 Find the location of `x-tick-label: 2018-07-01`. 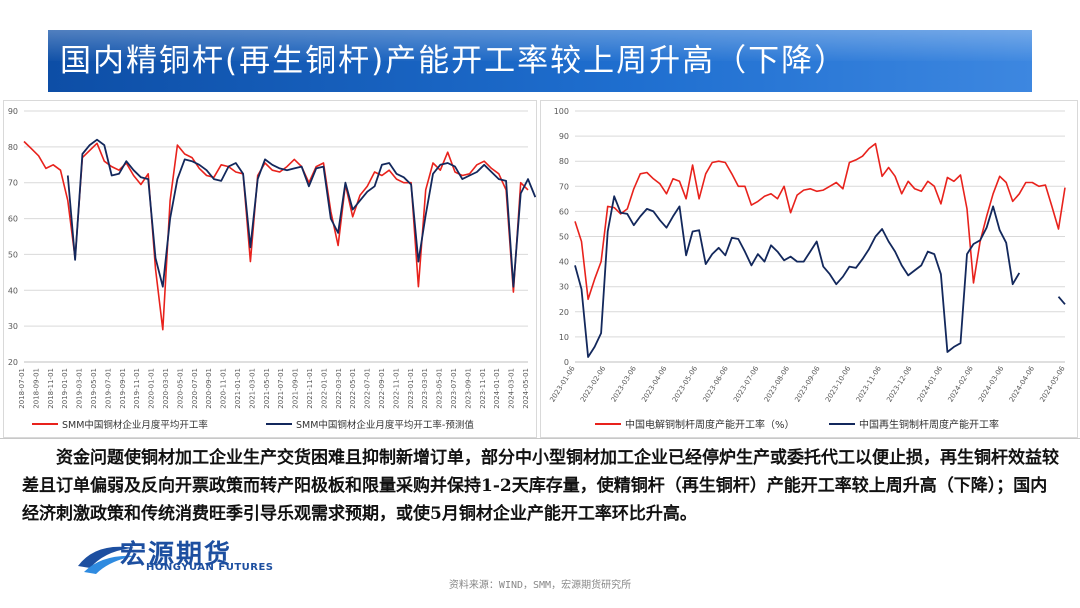

x-tick-label: 2018-07-01 is located at coordinates (22, 388).